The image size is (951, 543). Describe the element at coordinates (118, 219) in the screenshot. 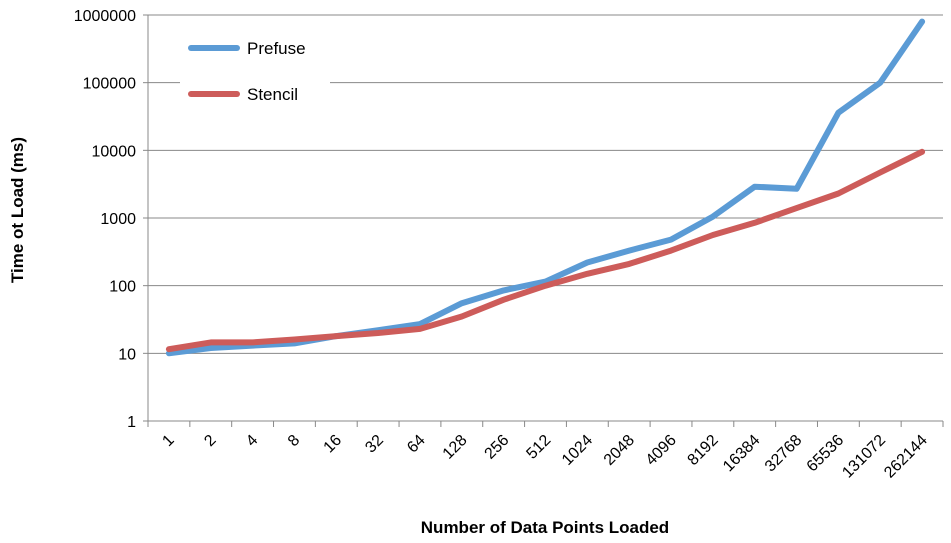

I see `y-tick-label-1000: 1000` at that location.